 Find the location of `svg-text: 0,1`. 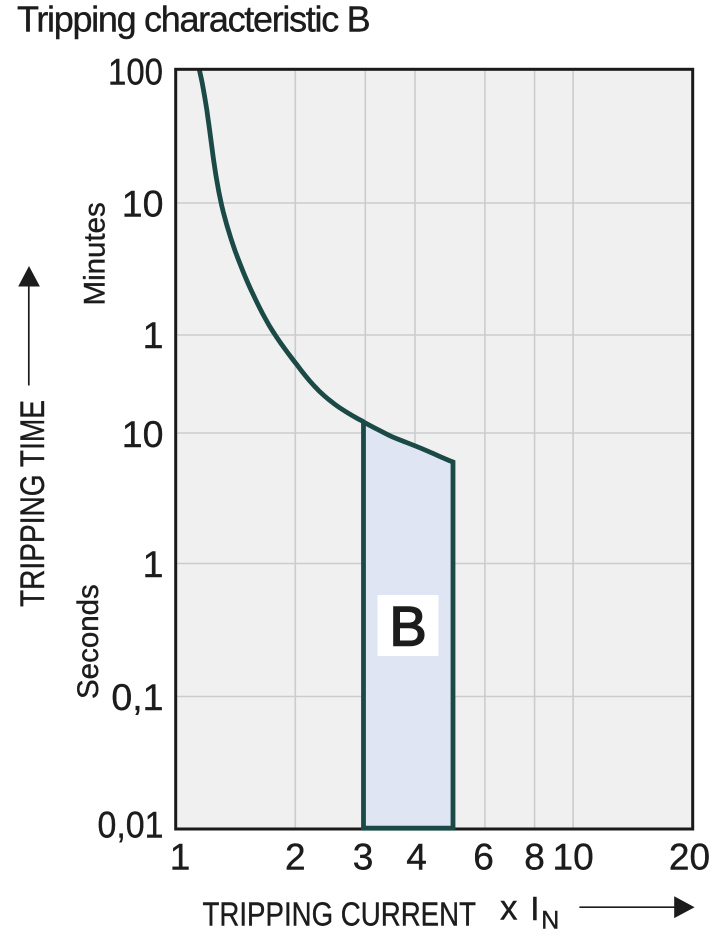

svg-text: 0,1 is located at coordinates (137, 697).